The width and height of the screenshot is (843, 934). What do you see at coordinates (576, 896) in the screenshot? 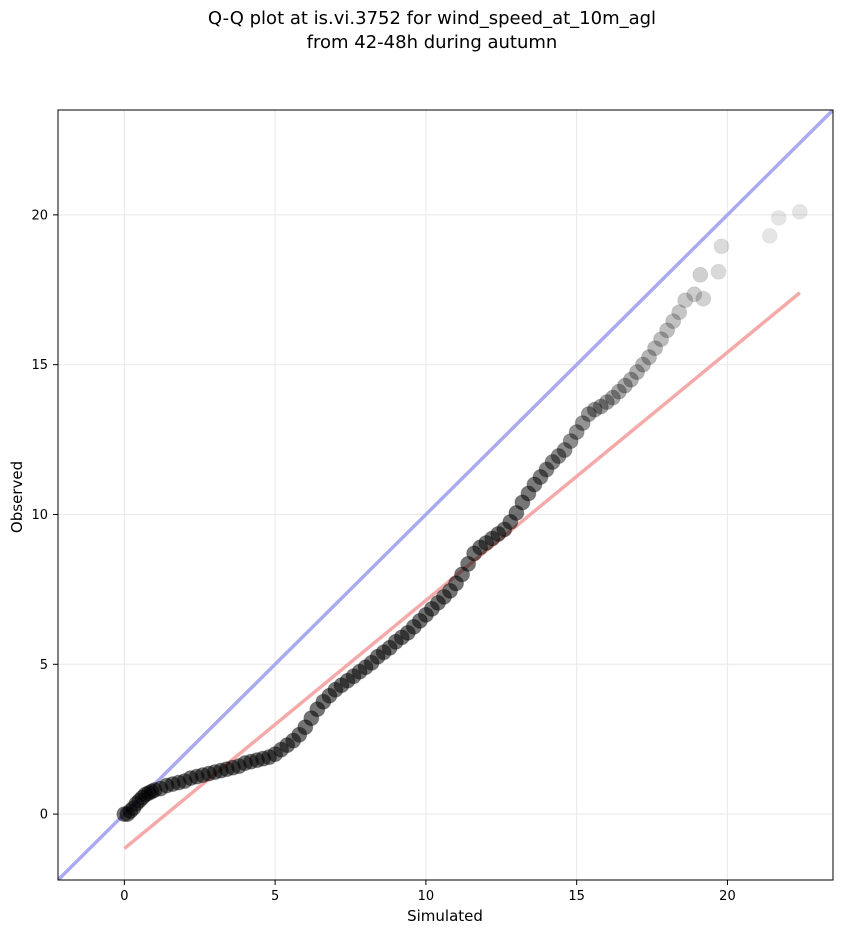
I see `x-tick-label: 15` at bounding box center [576, 896].